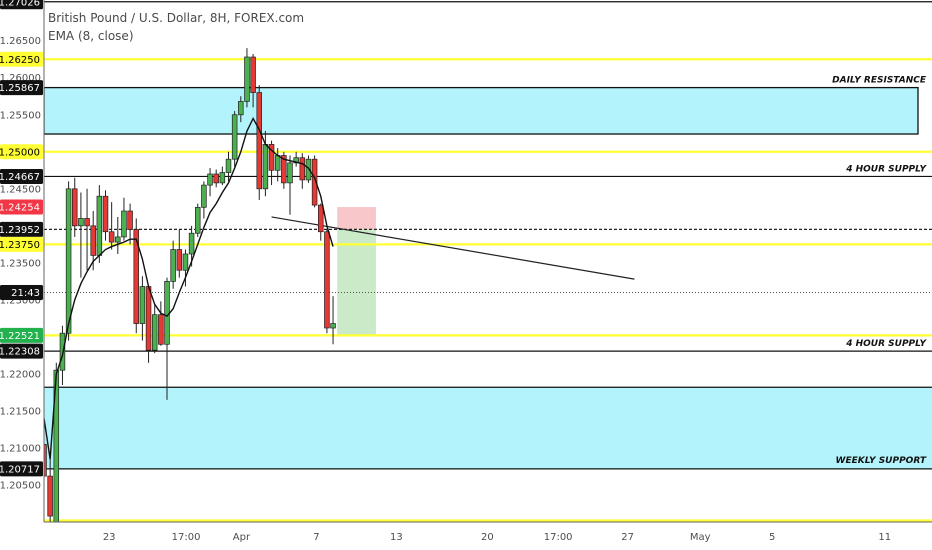 Image resolution: width=932 pixels, height=550 pixels. What do you see at coordinates (242, 537) in the screenshot?
I see `time-tick-label: Apr` at bounding box center [242, 537].